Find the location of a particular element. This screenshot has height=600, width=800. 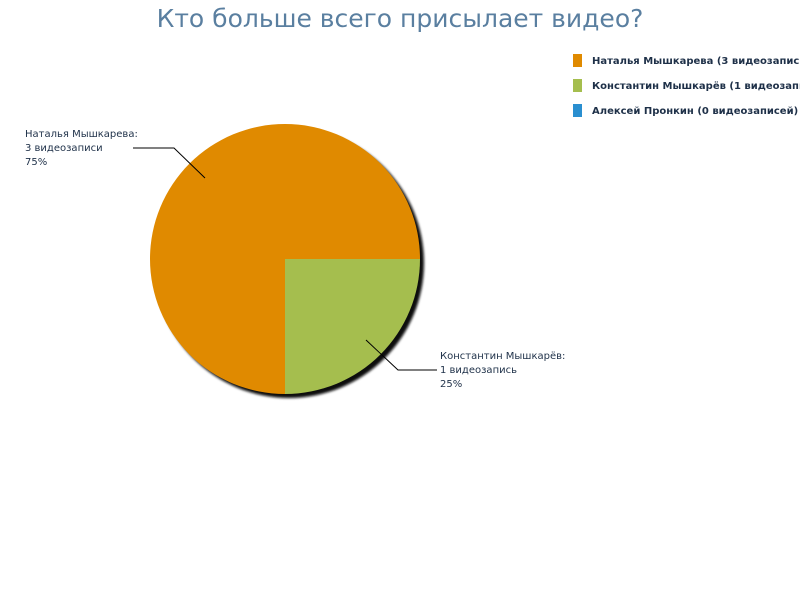

chart-title: Кто больше всего присылает видео? is located at coordinates (400, 18).